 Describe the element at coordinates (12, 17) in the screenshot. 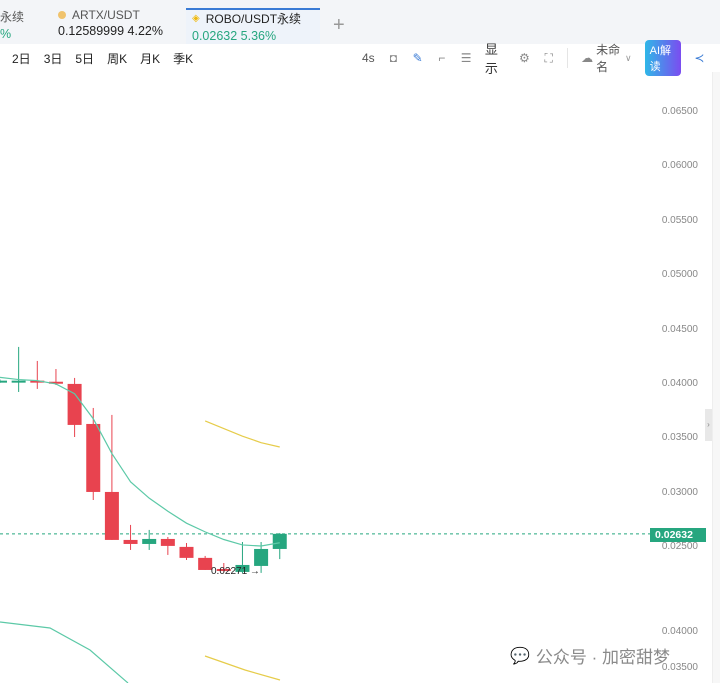

I see `tab-name: 永续` at that location.